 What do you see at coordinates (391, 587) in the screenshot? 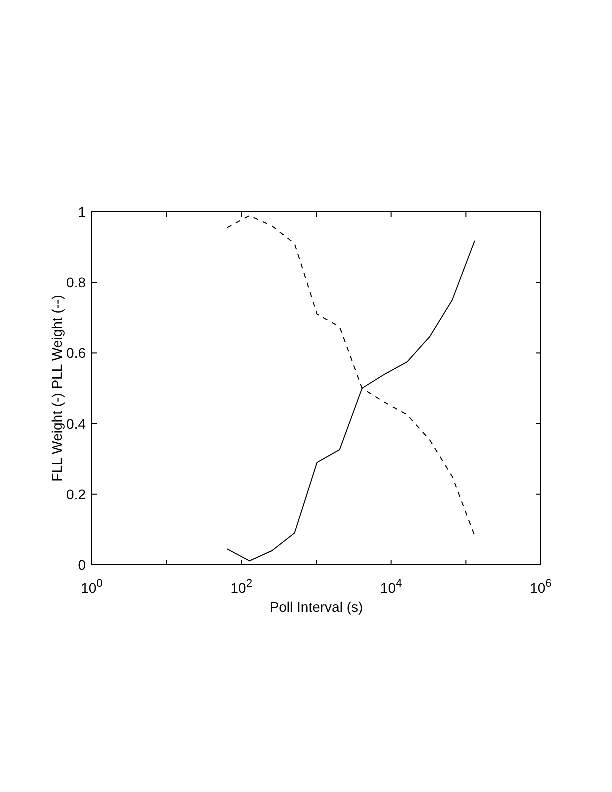
I see `x-tick-label: 10$^{4}$` at bounding box center [391, 587].